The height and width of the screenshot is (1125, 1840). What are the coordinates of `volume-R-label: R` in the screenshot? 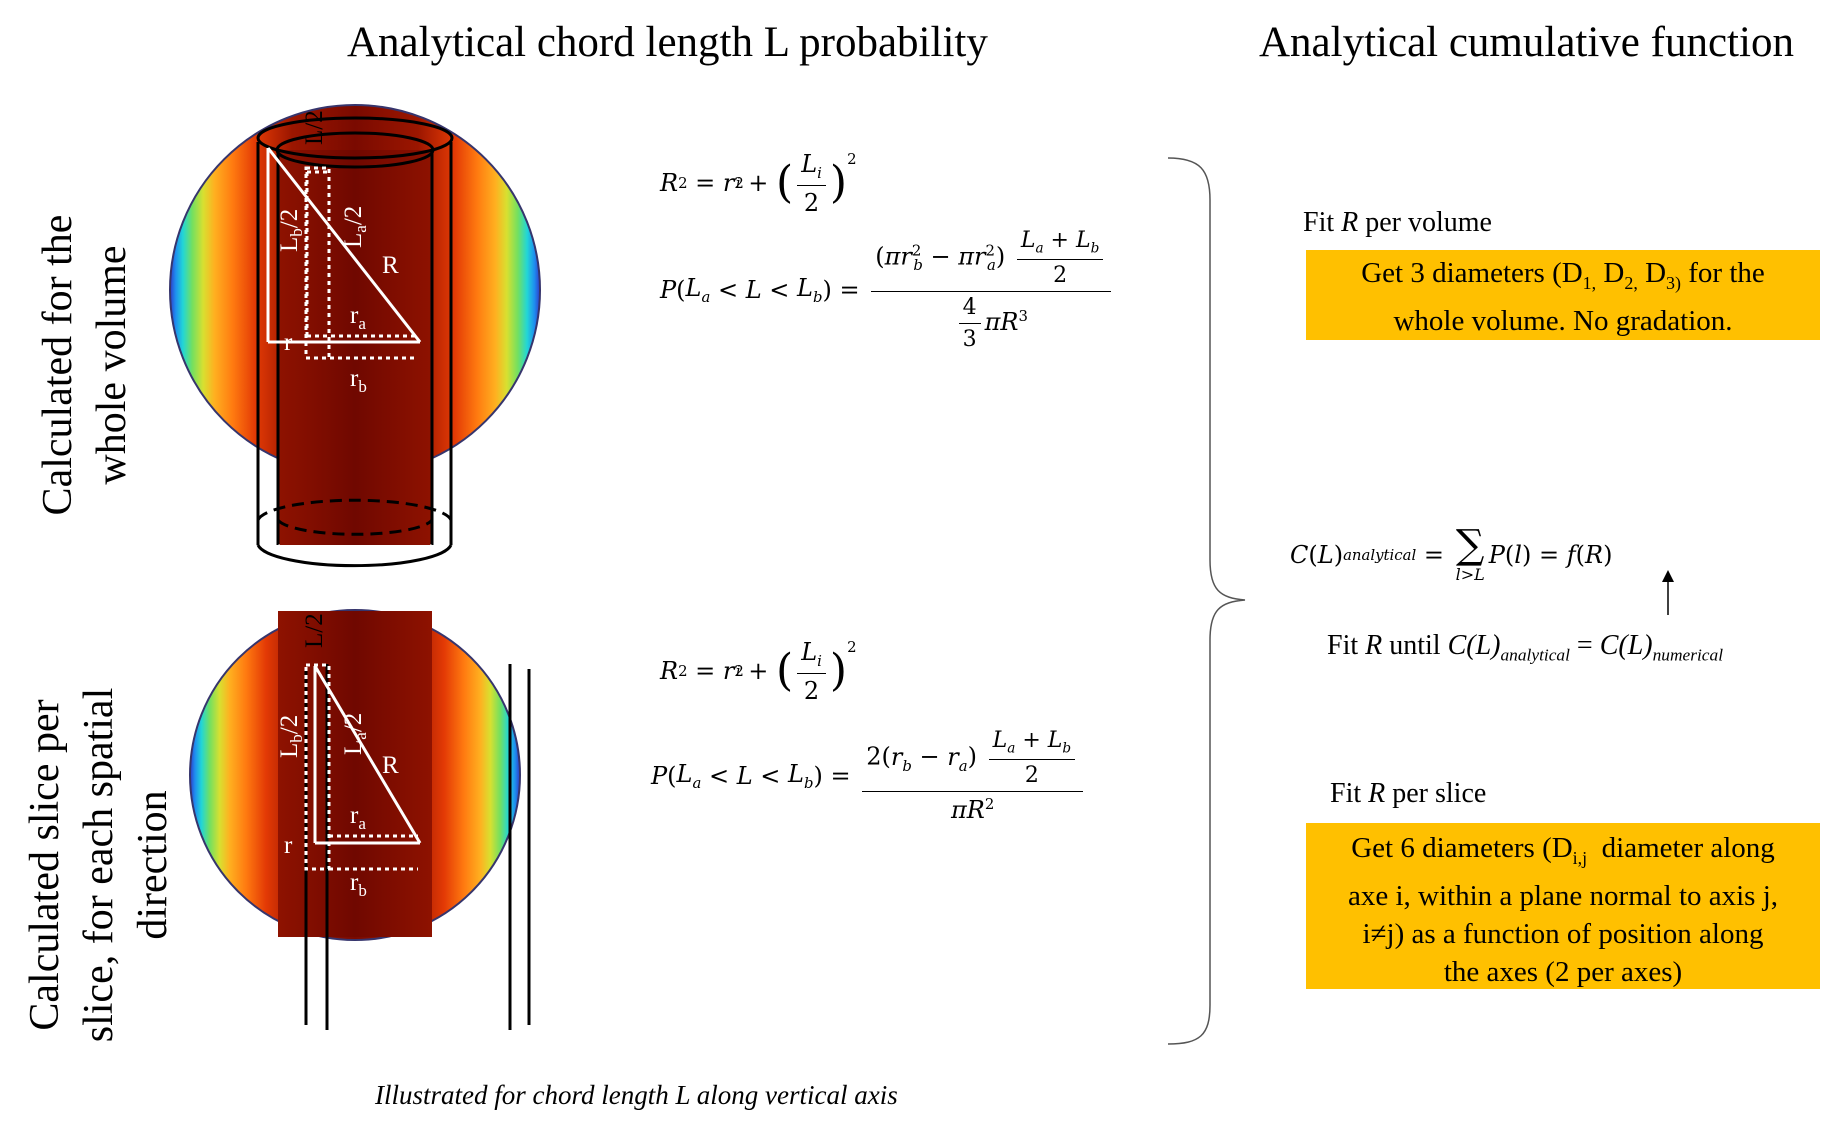 It's located at (390, 265).